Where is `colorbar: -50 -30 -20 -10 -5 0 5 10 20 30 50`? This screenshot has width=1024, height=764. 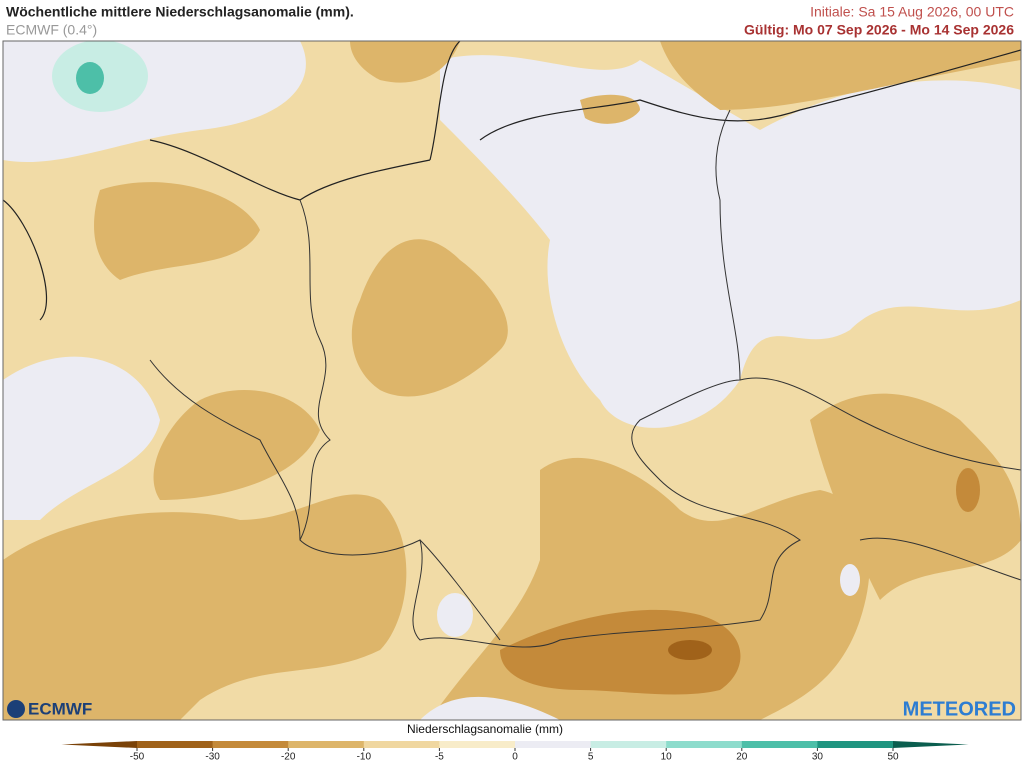 colorbar: -50 -30 -20 -10 -5 0 5 10 20 30 50 is located at coordinates (515, 752).